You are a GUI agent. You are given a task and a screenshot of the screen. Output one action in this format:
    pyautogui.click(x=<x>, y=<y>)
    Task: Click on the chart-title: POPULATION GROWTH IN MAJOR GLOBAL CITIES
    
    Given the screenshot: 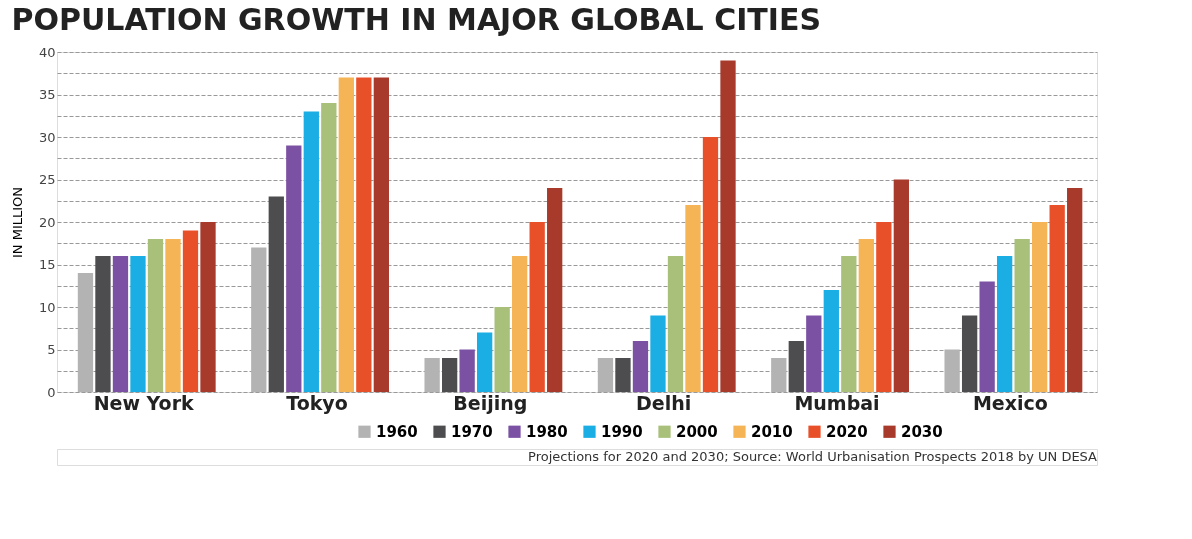 What is the action you would take?
    pyautogui.click(x=416, y=19)
    